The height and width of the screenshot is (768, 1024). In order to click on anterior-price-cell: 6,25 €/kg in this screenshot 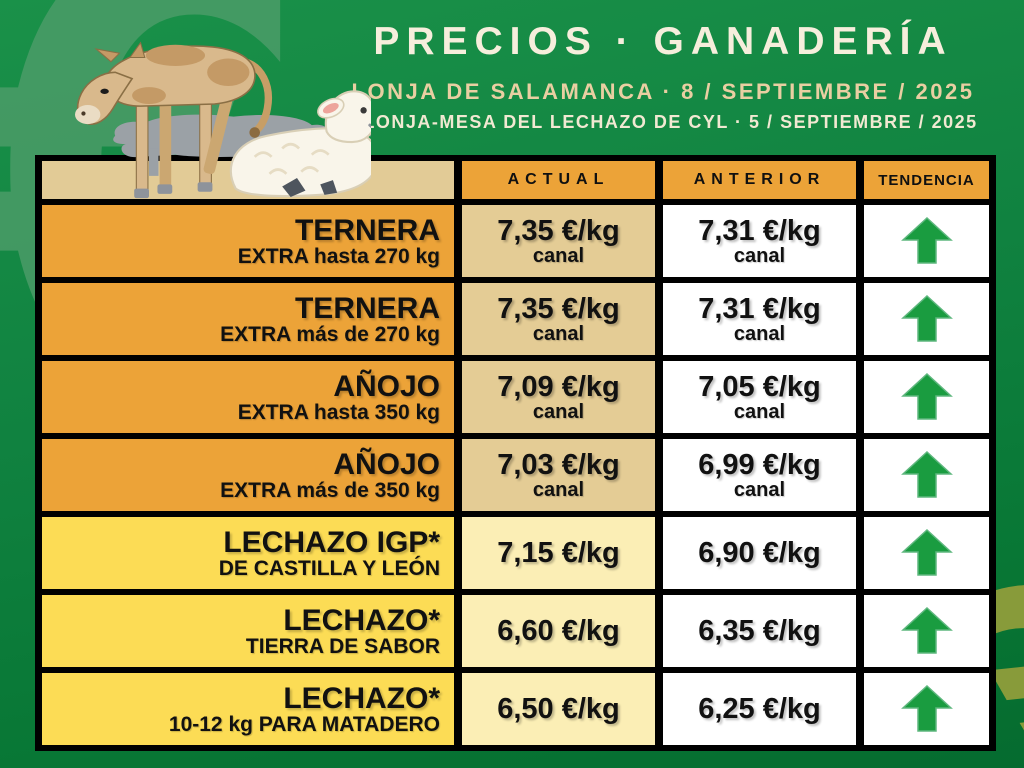, I will do `click(759, 709)`.